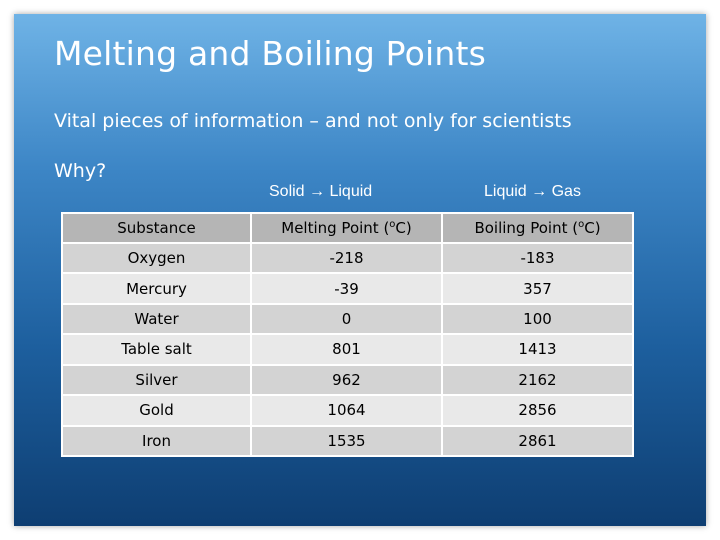 This screenshot has width=720, height=540. I want to click on cell-boiling: 357, so click(537, 288).